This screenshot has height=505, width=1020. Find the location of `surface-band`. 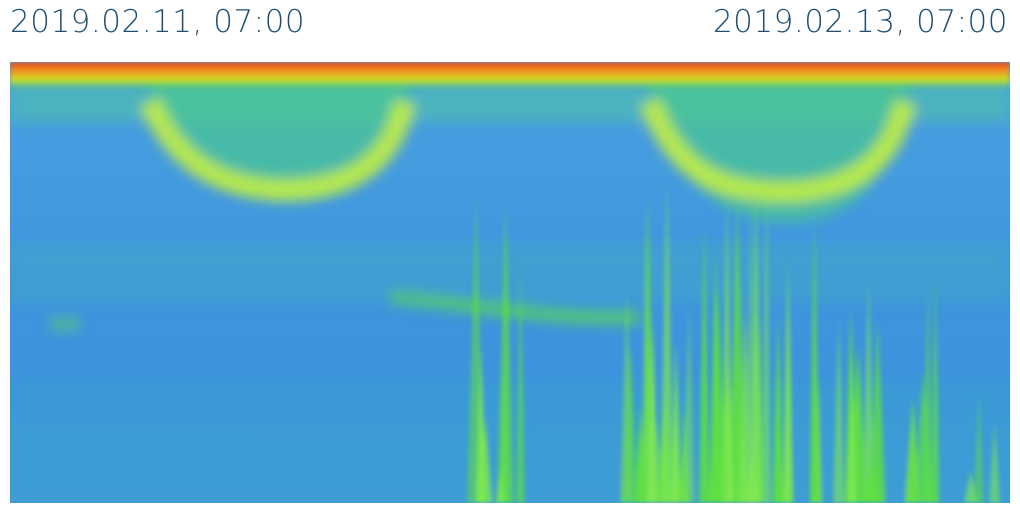

surface-band is located at coordinates (510, 76).